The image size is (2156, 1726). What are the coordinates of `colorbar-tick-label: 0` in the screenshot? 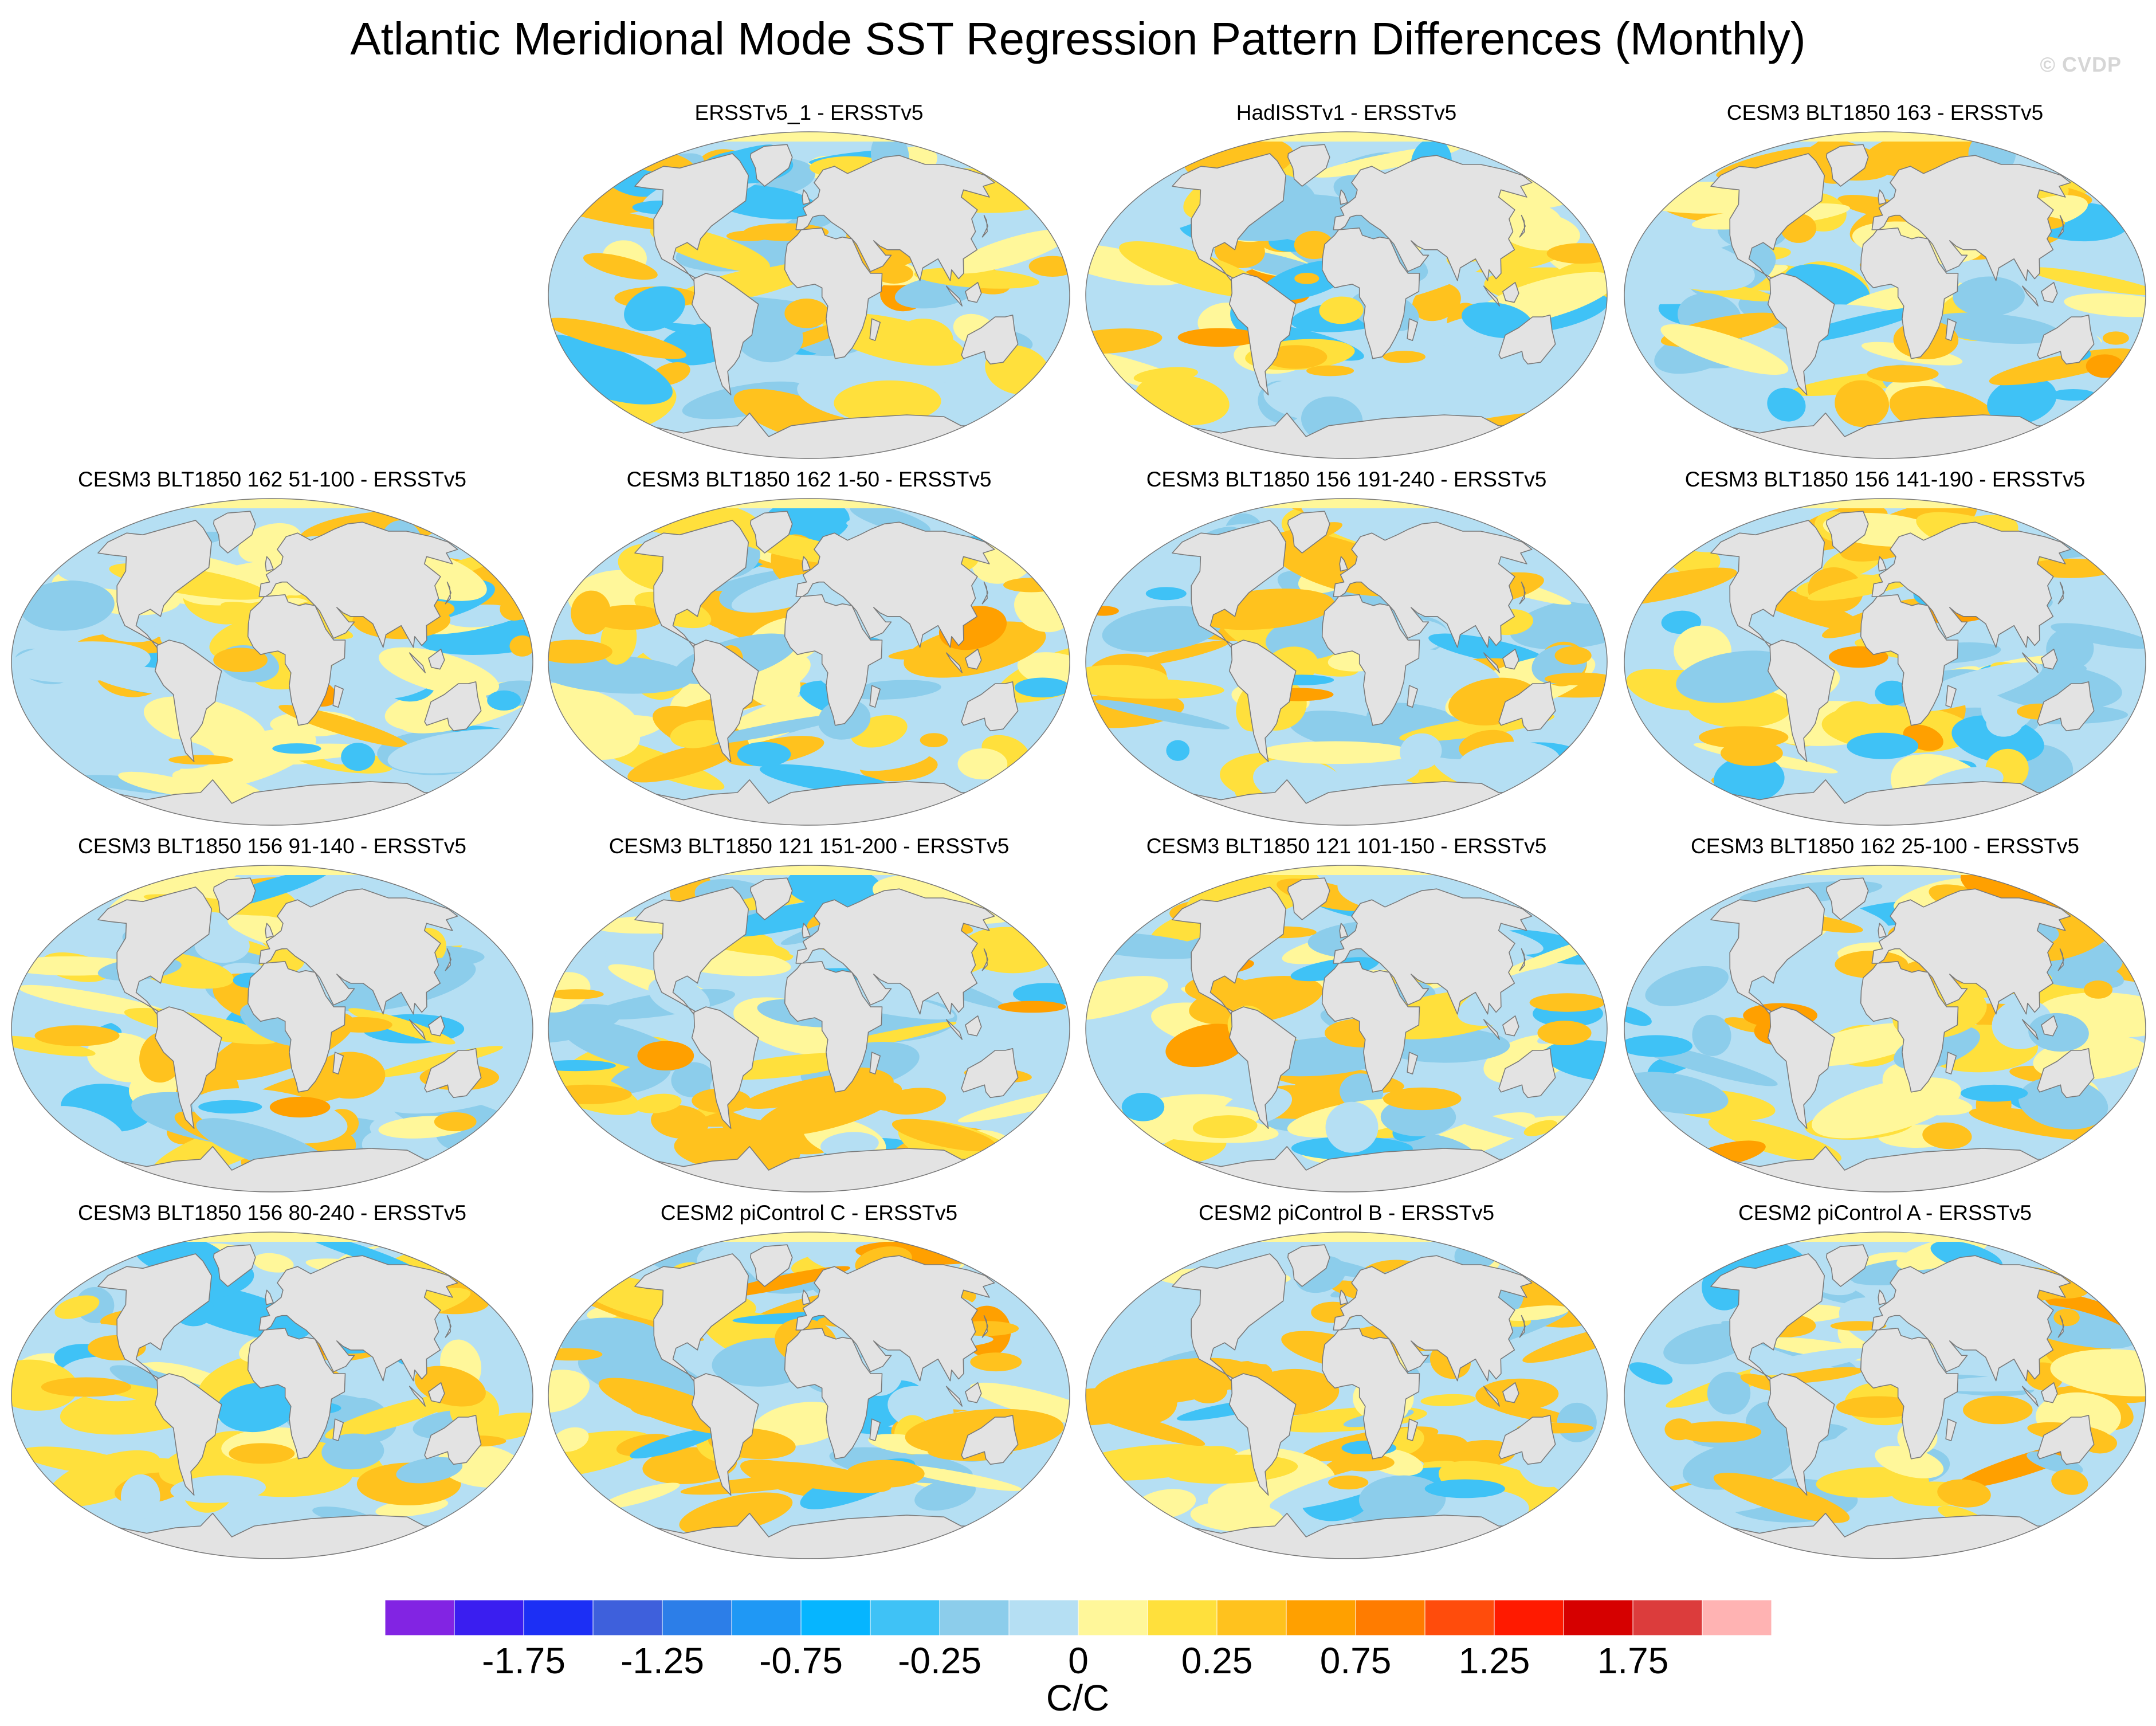 It's located at (1078, 1661).